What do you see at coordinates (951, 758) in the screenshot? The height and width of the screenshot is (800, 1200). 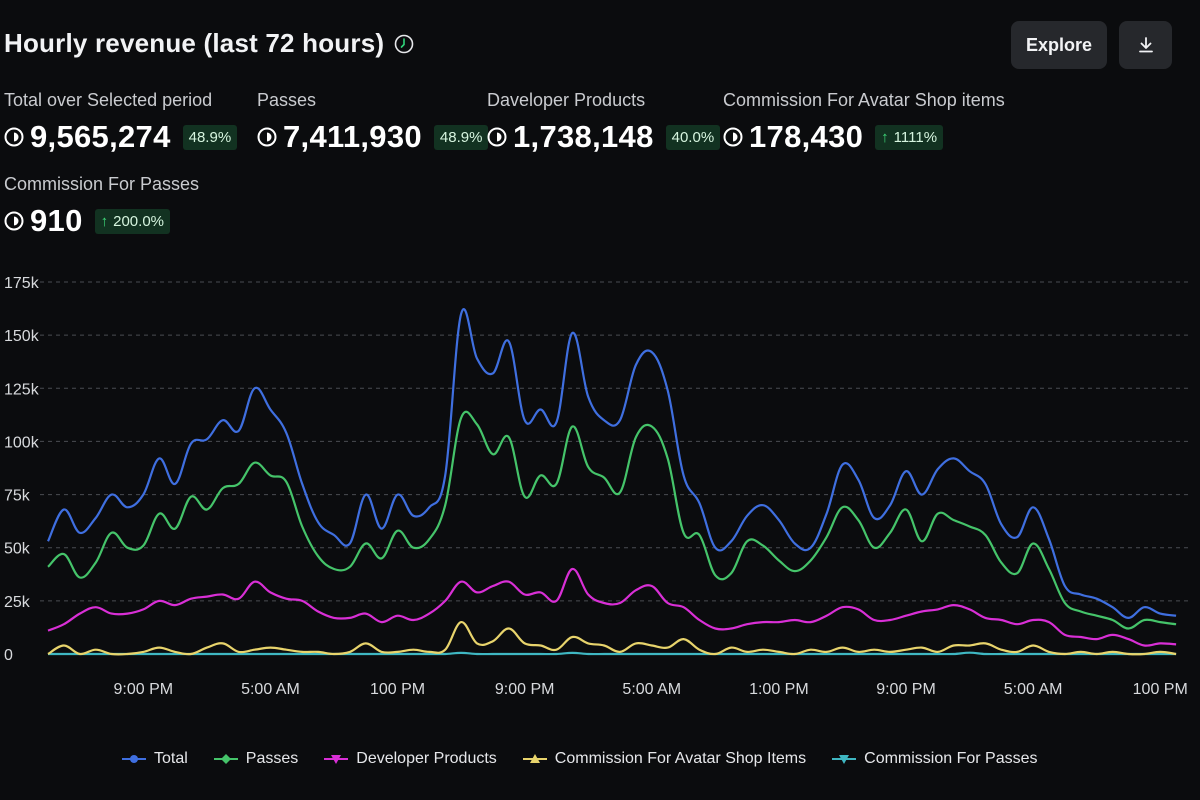 I see `legend-label: Commission For Passes` at bounding box center [951, 758].